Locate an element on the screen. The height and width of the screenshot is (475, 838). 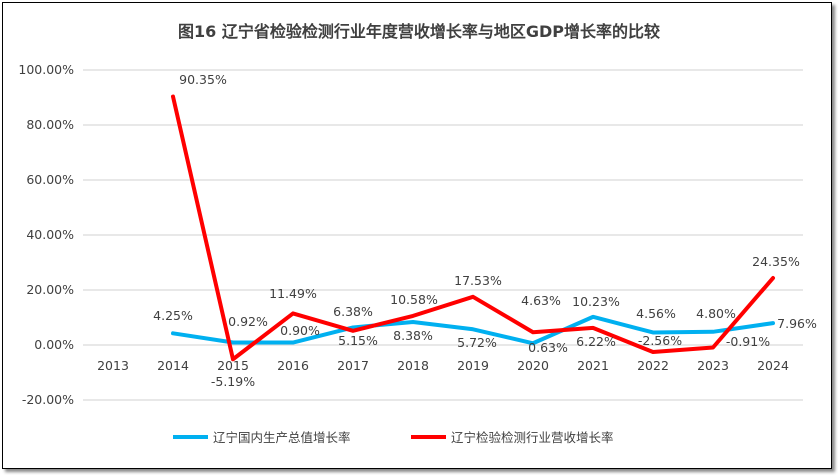
data-label: 10.23% is located at coordinates (596, 301).